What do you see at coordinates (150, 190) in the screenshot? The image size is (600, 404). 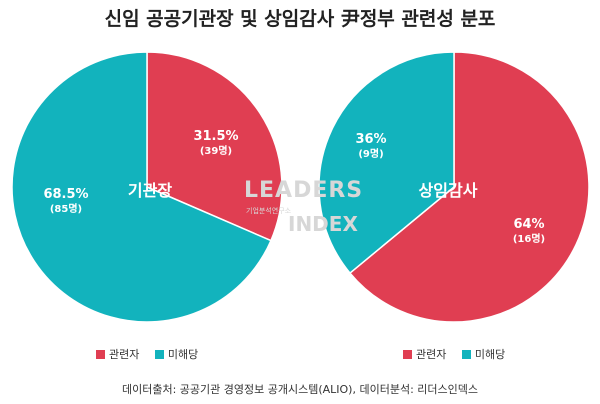 I see `pie-center-label-0: 기관장` at bounding box center [150, 190].